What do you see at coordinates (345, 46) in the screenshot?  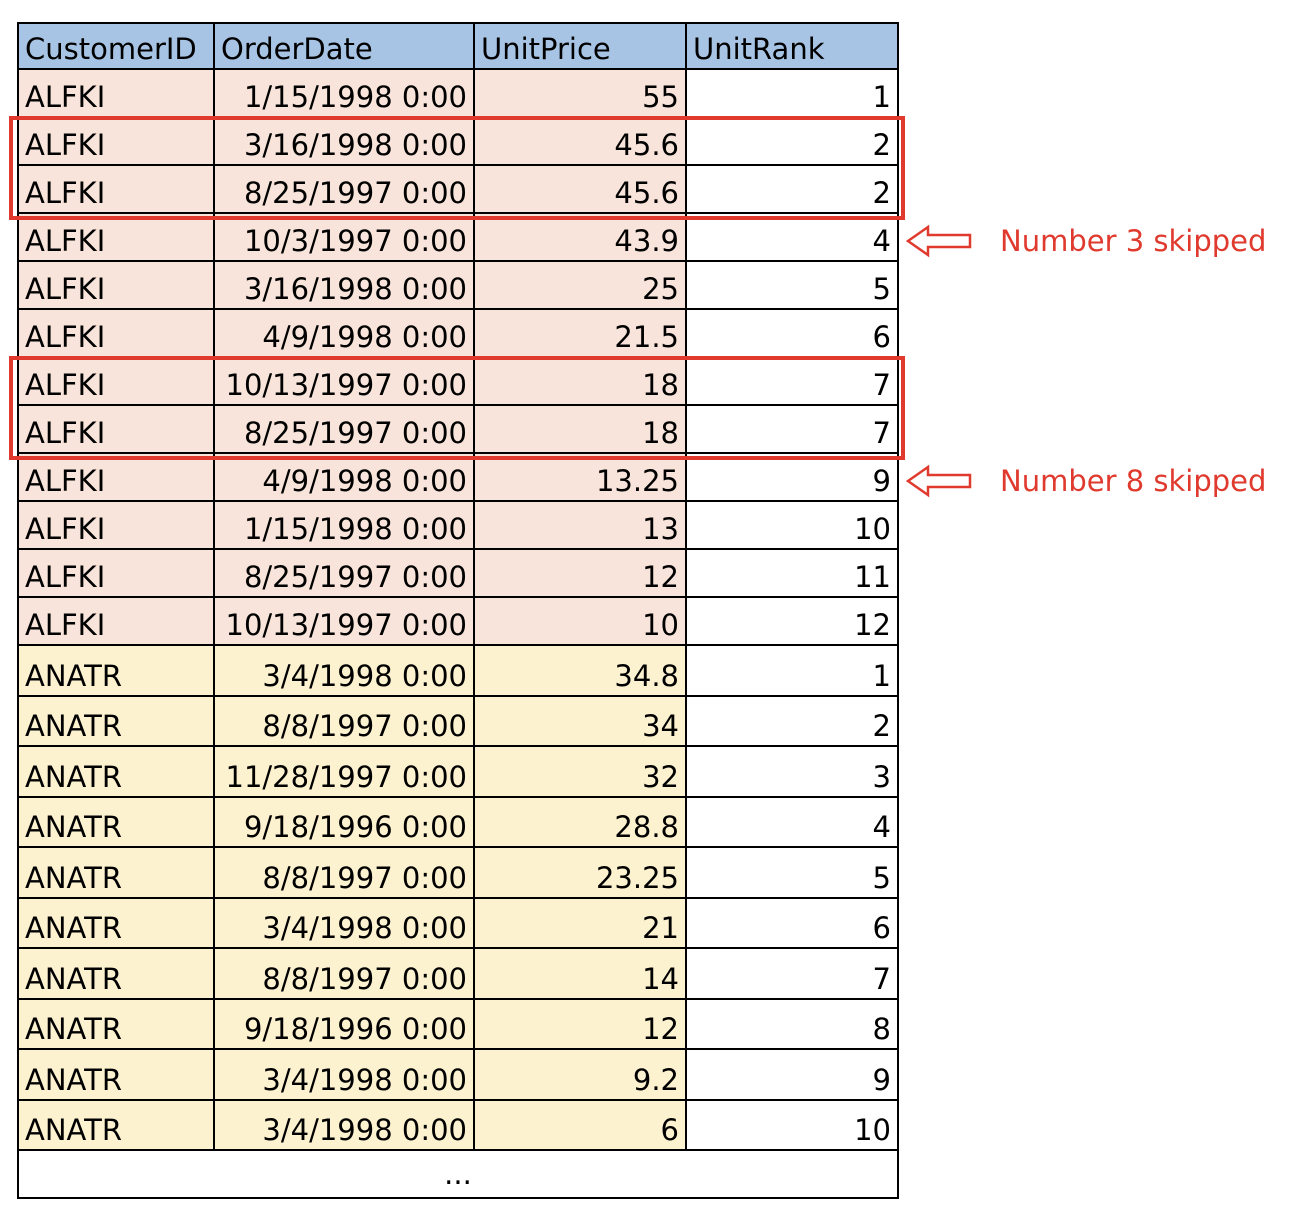 I see `column-header-orderdate: OrderDate` at bounding box center [345, 46].